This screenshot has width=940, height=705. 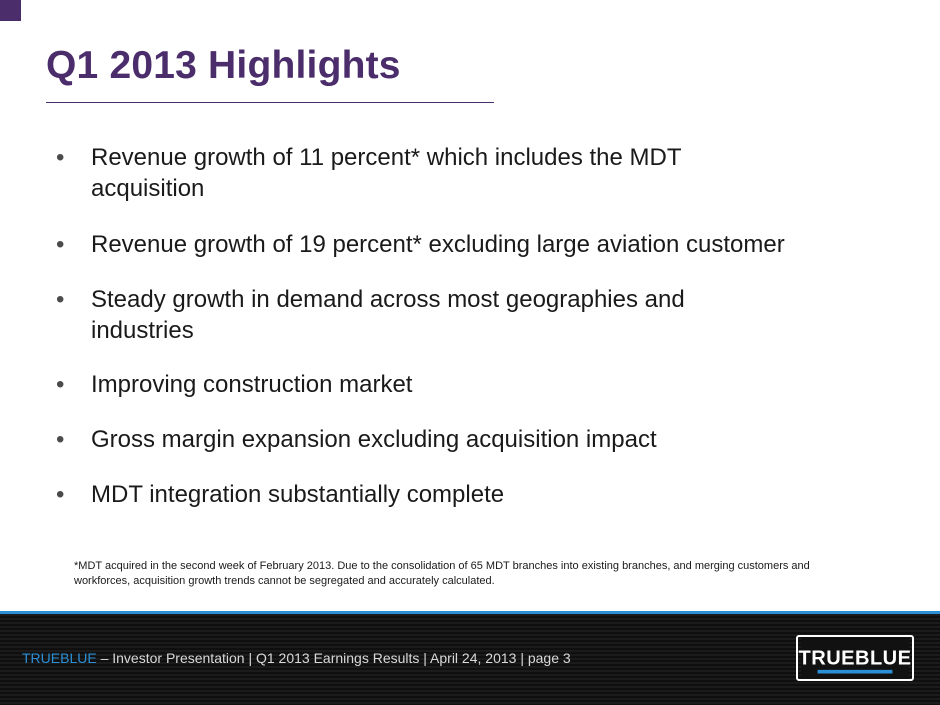 I want to click on logo-mark: TRUEBLUE, so click(x=855, y=658).